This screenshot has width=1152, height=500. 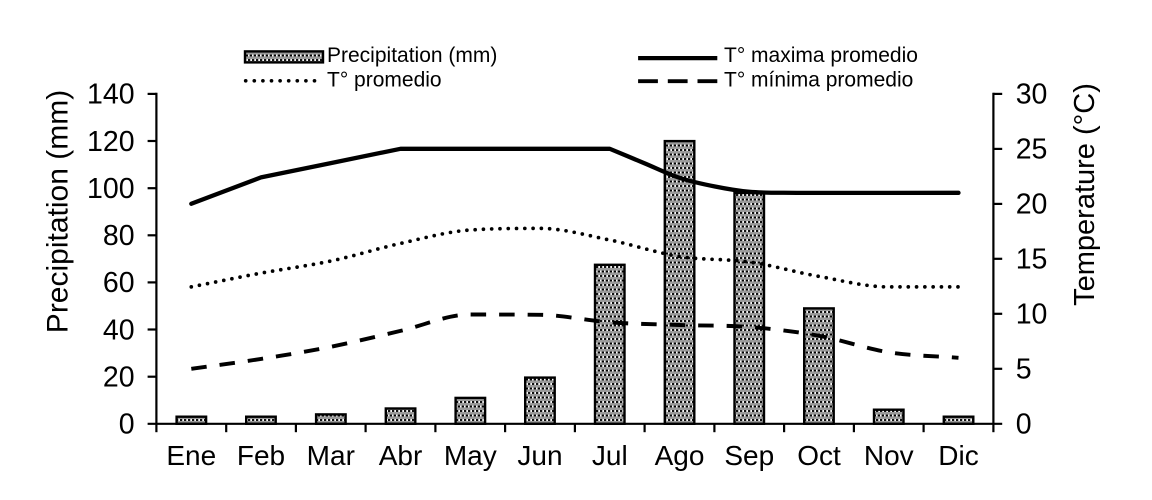 I want to click on svg-text: 40, so click(x=119, y=330).